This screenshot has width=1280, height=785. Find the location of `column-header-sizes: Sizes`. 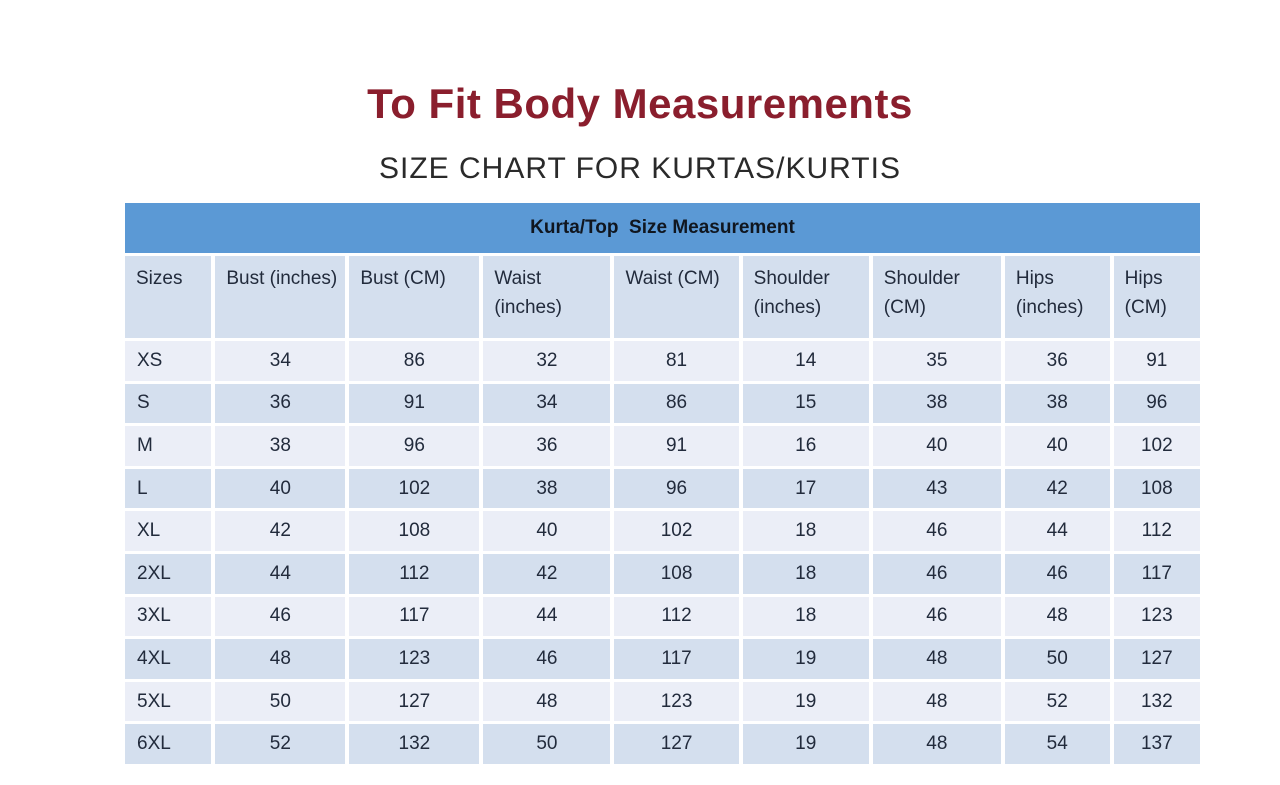

column-header-sizes: Sizes is located at coordinates (168, 297).